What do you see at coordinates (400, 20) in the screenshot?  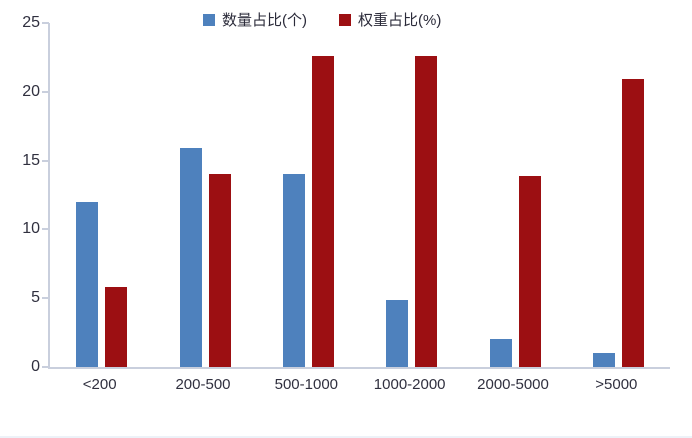 I see `legend-label-weight: 权重占比(%)` at bounding box center [400, 20].